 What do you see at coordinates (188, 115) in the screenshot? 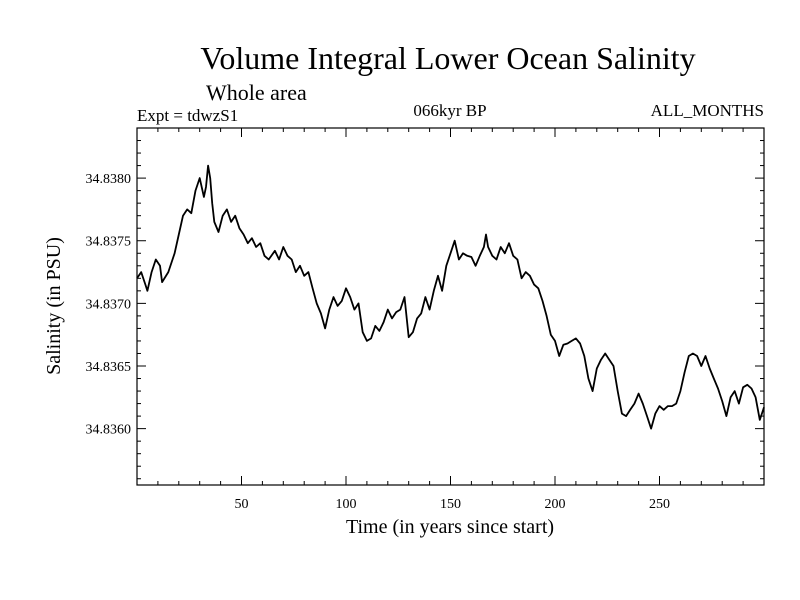
I see `experiment-label: Expt = tdwzS1` at bounding box center [188, 115].